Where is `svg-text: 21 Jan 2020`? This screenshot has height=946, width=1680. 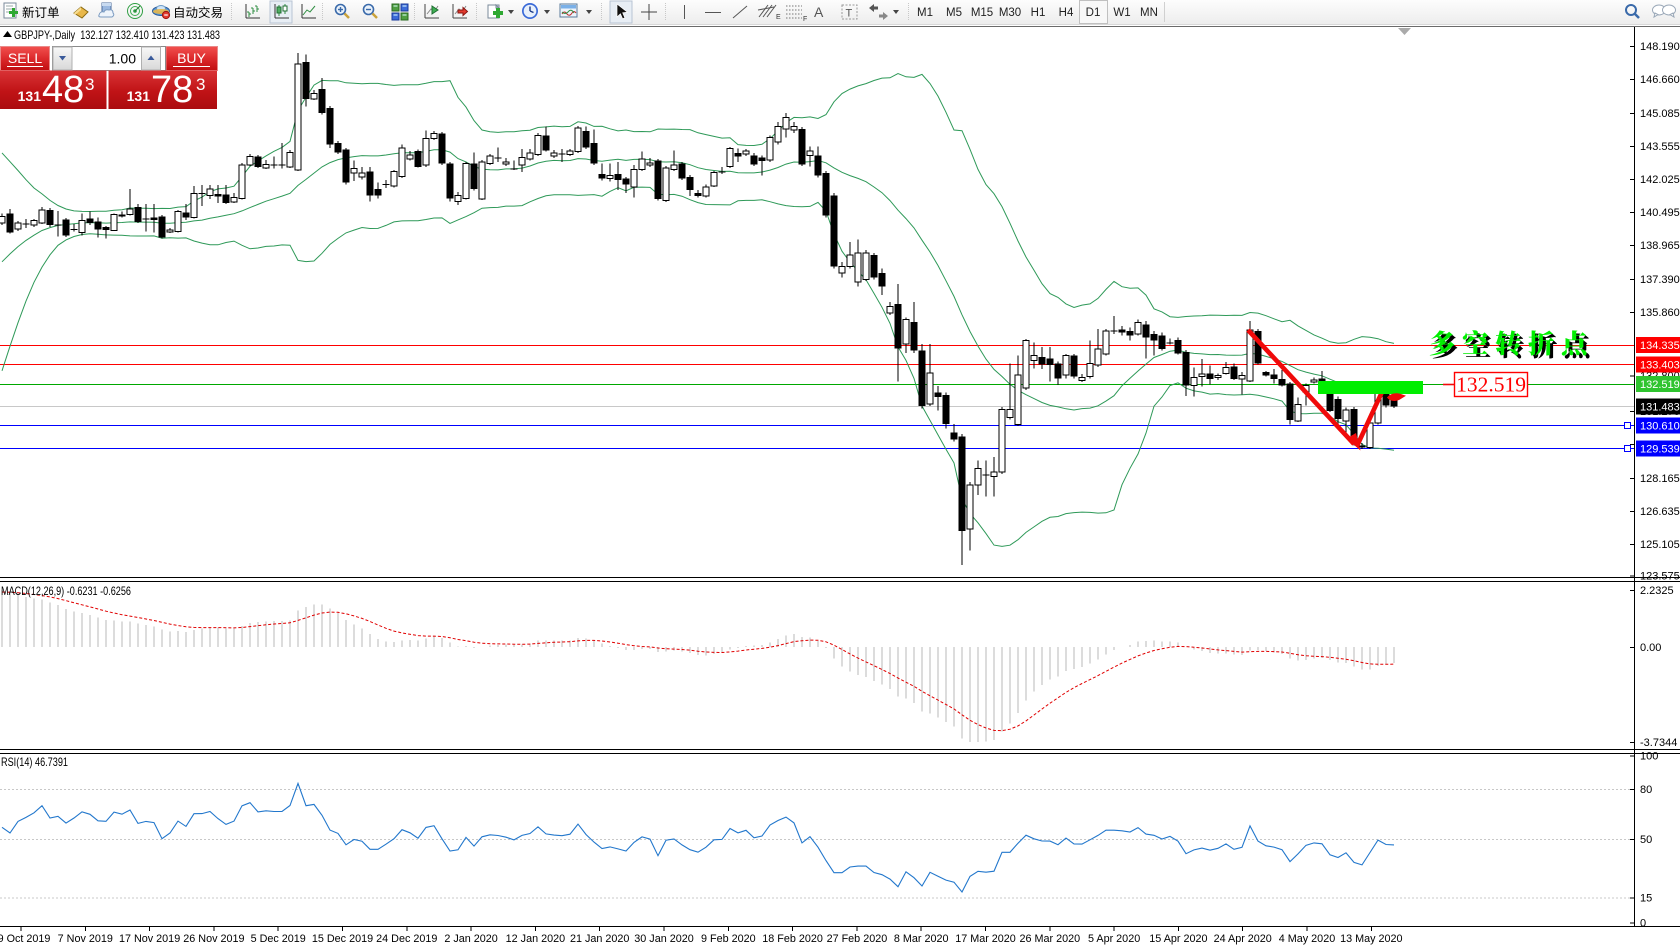 svg-text: 21 Jan 2020 is located at coordinates (599, 939).